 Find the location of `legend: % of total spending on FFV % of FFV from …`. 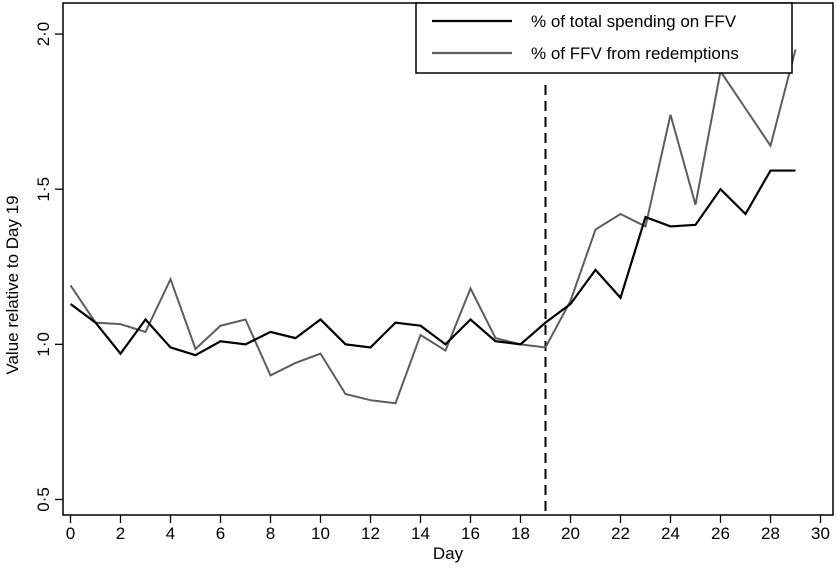

legend: % of total spending on FFV % of FFV from … is located at coordinates (604, 38).